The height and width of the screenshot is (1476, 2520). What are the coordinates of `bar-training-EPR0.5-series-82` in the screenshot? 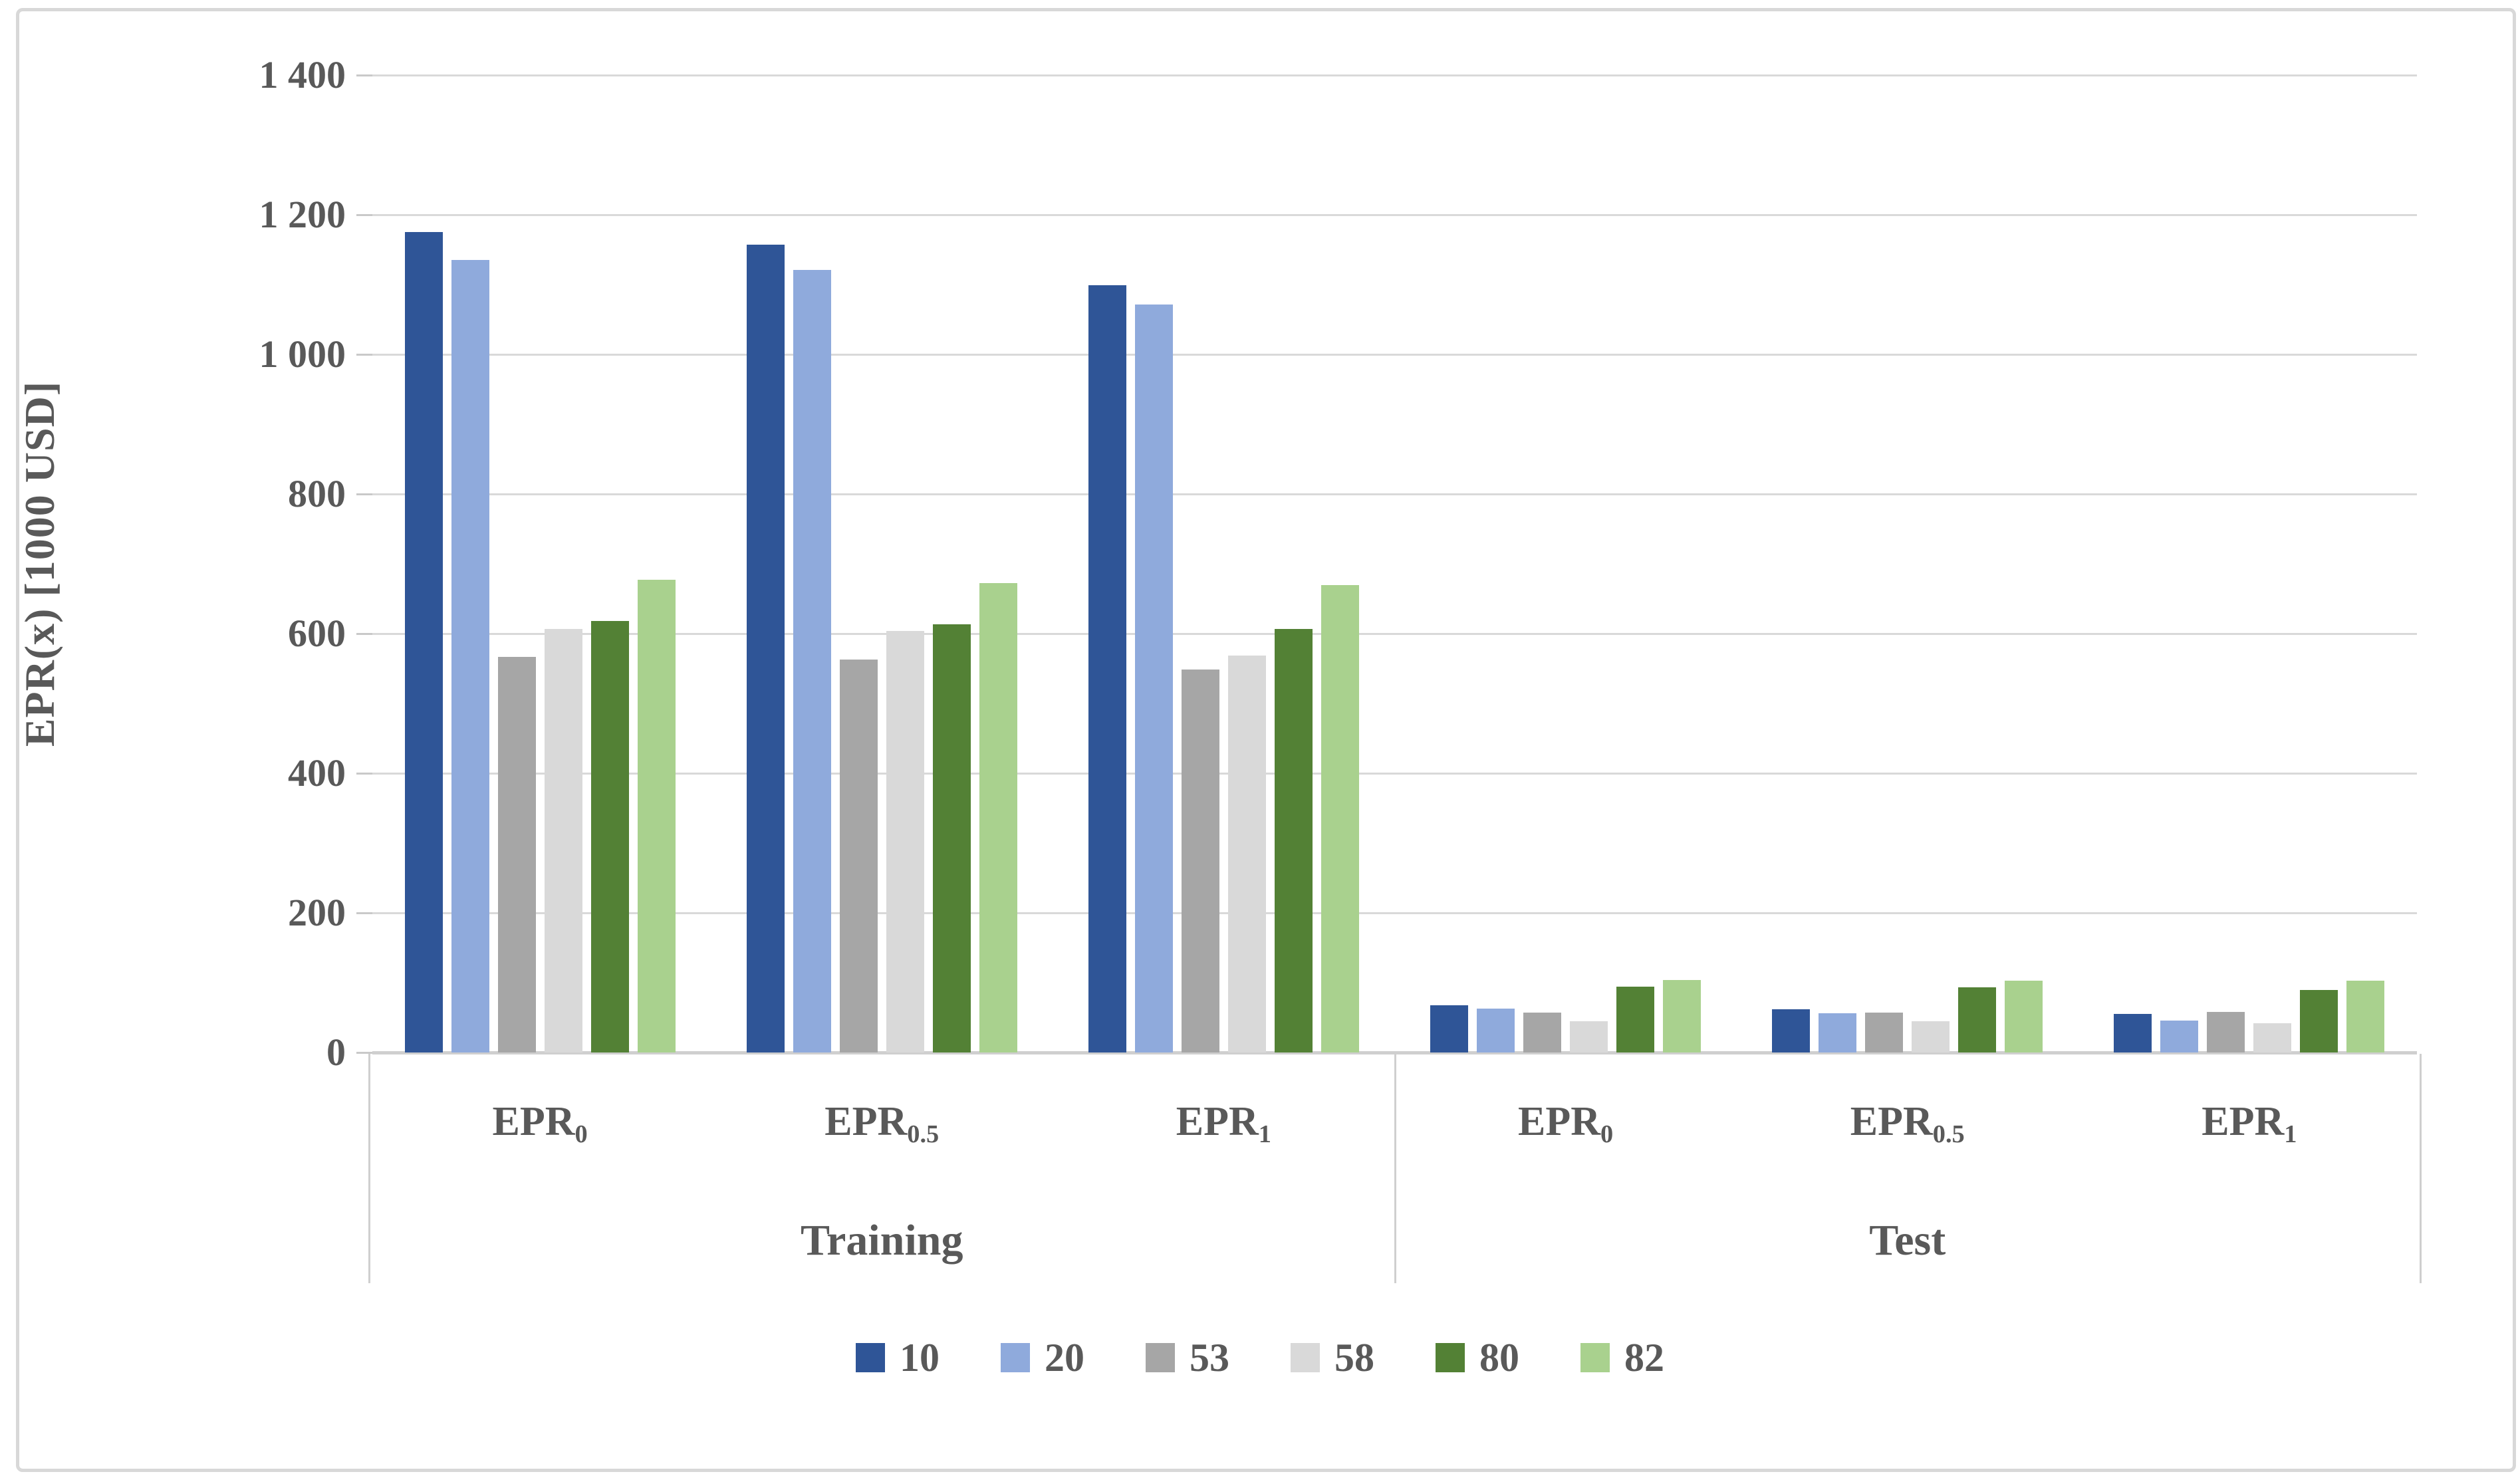 It's located at (998, 818).